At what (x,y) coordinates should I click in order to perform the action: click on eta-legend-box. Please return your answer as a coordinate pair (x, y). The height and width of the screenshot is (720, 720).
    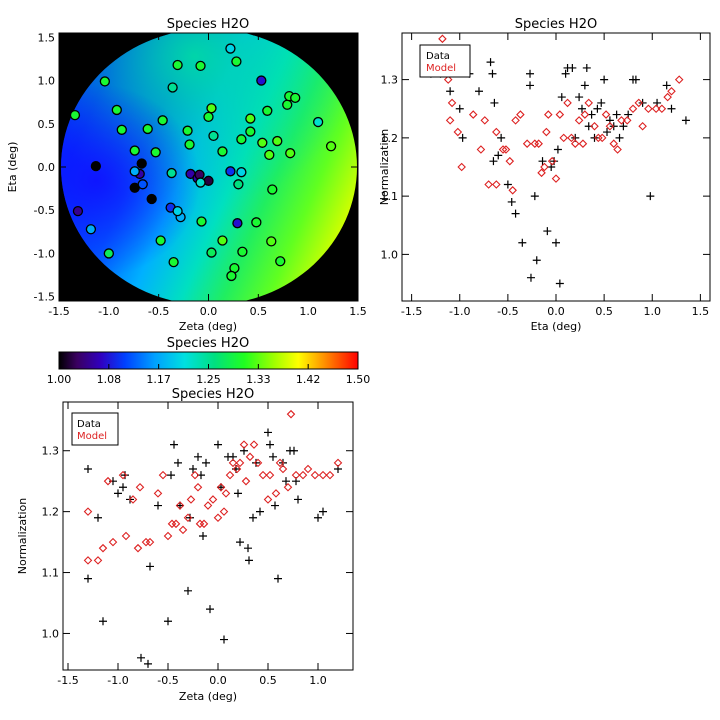
    Looking at the image, I should click on (445, 61).